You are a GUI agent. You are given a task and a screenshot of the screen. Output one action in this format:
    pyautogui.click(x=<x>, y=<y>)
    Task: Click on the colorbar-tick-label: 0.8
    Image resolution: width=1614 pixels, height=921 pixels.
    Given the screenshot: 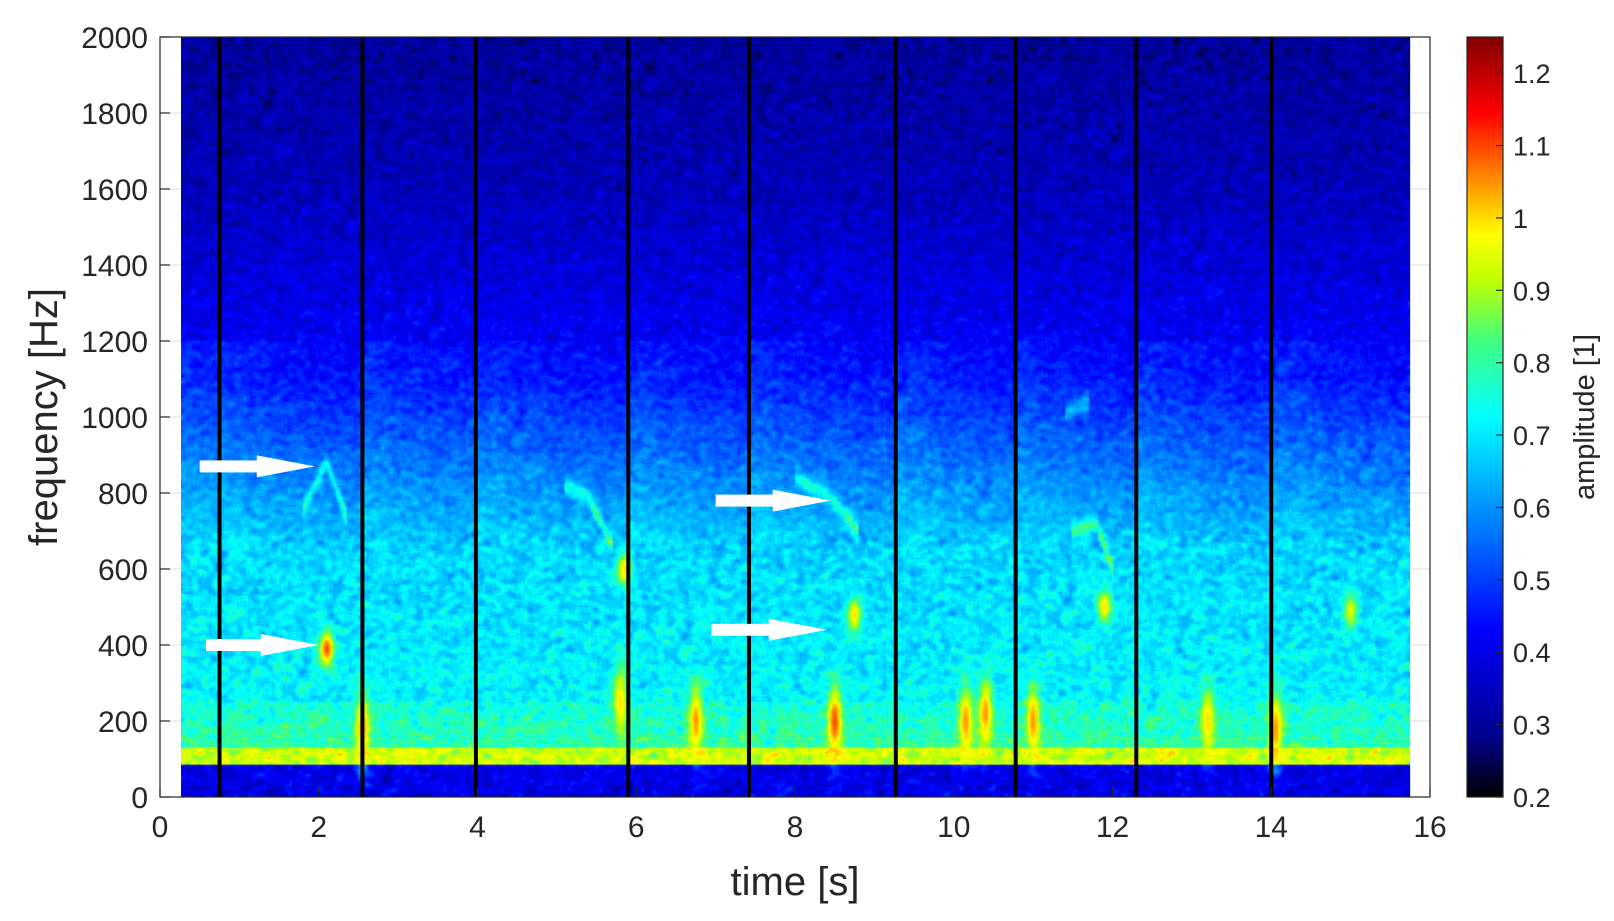 What is the action you would take?
    pyautogui.click(x=1532, y=364)
    